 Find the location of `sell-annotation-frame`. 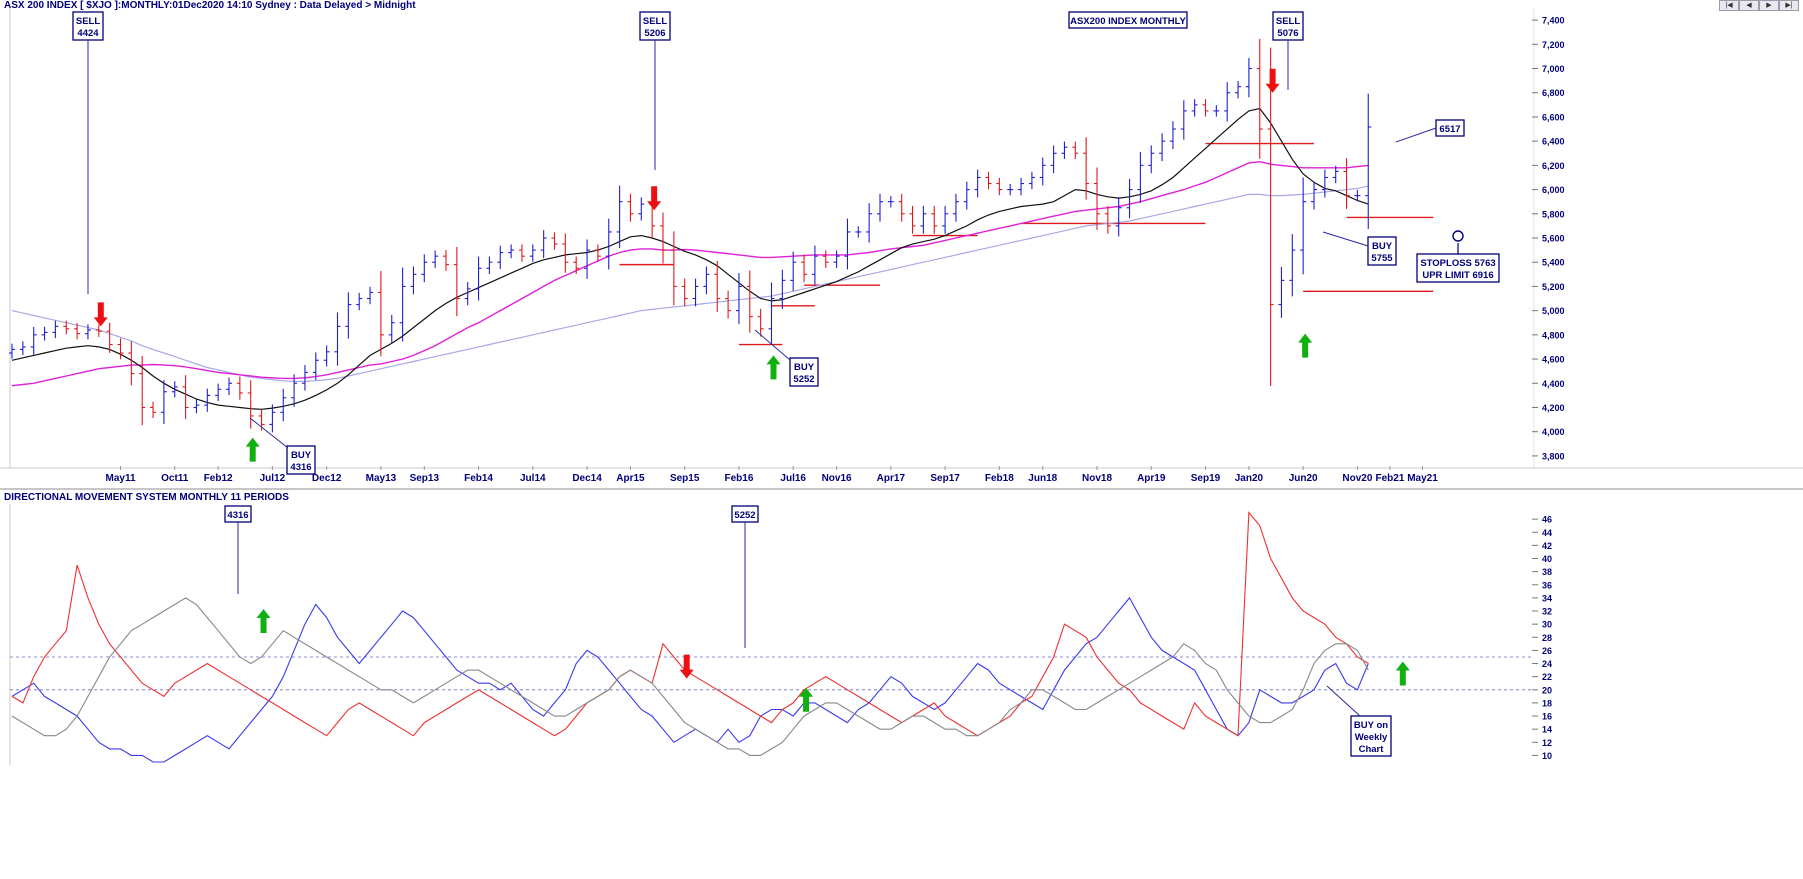

sell-annotation-frame is located at coordinates (655, 26).